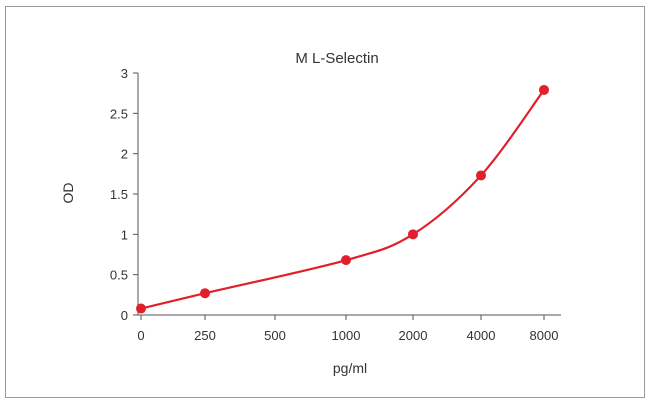 This screenshot has width=651, height=404. What do you see at coordinates (124, 234) in the screenshot?
I see `y-tick-label: 1` at bounding box center [124, 234].